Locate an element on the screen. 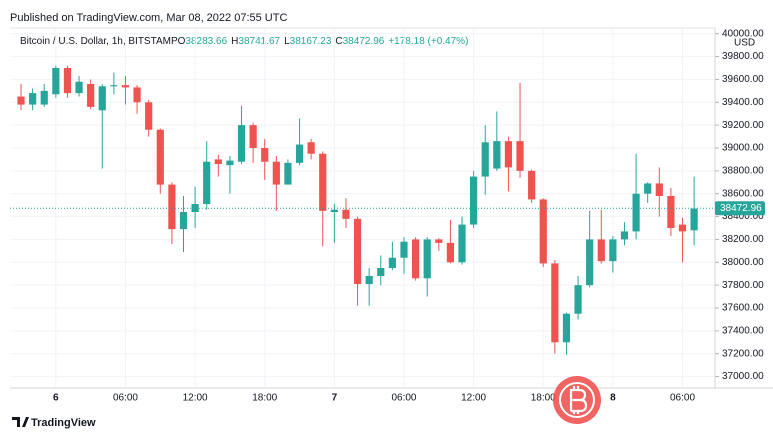 Image resolution: width=773 pixels, height=438 pixels. y-tick-label: 37200.00 is located at coordinates (743, 353).